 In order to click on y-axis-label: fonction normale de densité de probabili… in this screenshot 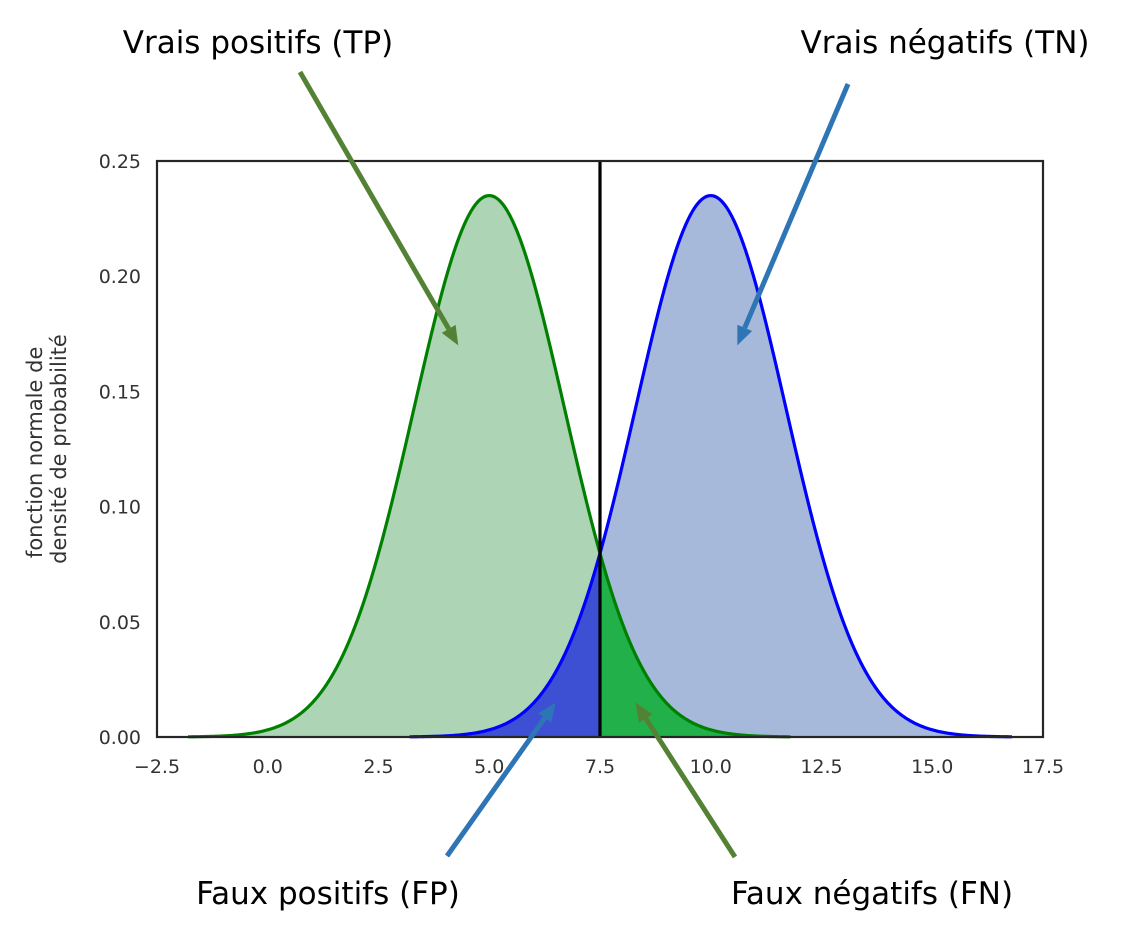, I will do `click(47, 449)`.